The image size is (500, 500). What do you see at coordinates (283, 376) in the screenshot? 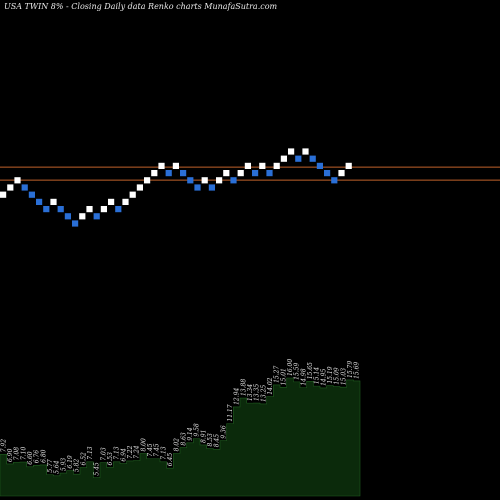
I see `volume-label: 15.01` at bounding box center [283, 376].